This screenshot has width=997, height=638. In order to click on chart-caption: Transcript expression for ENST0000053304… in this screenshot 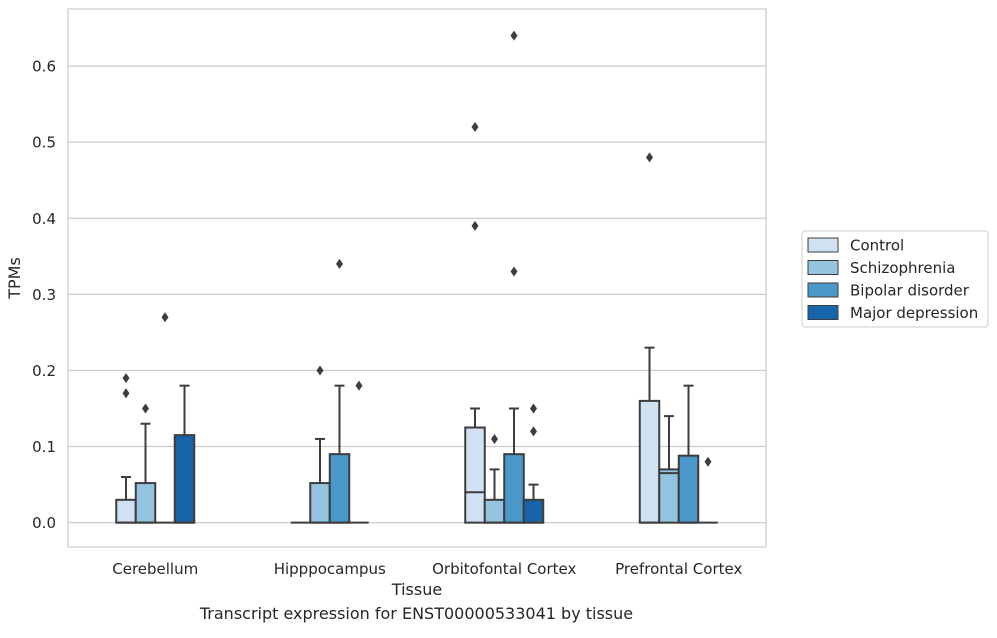, I will do `click(416, 613)`.